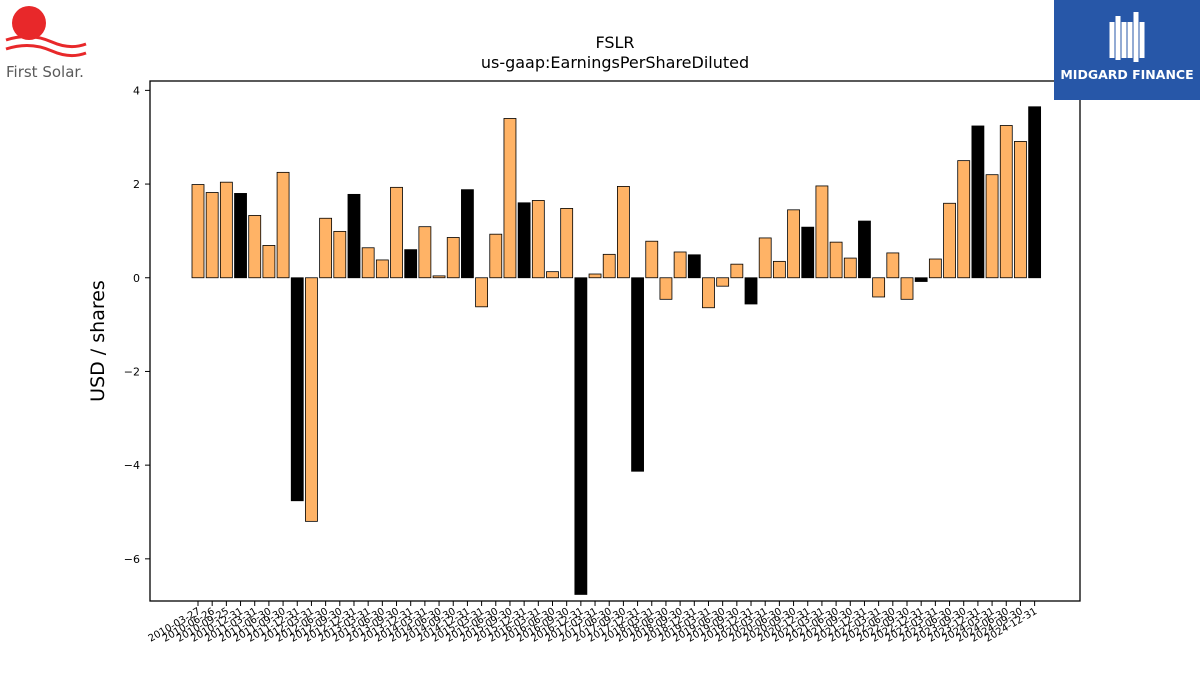  What do you see at coordinates (614, 42) in the screenshot?
I see `chart-title: FSLR` at bounding box center [614, 42].